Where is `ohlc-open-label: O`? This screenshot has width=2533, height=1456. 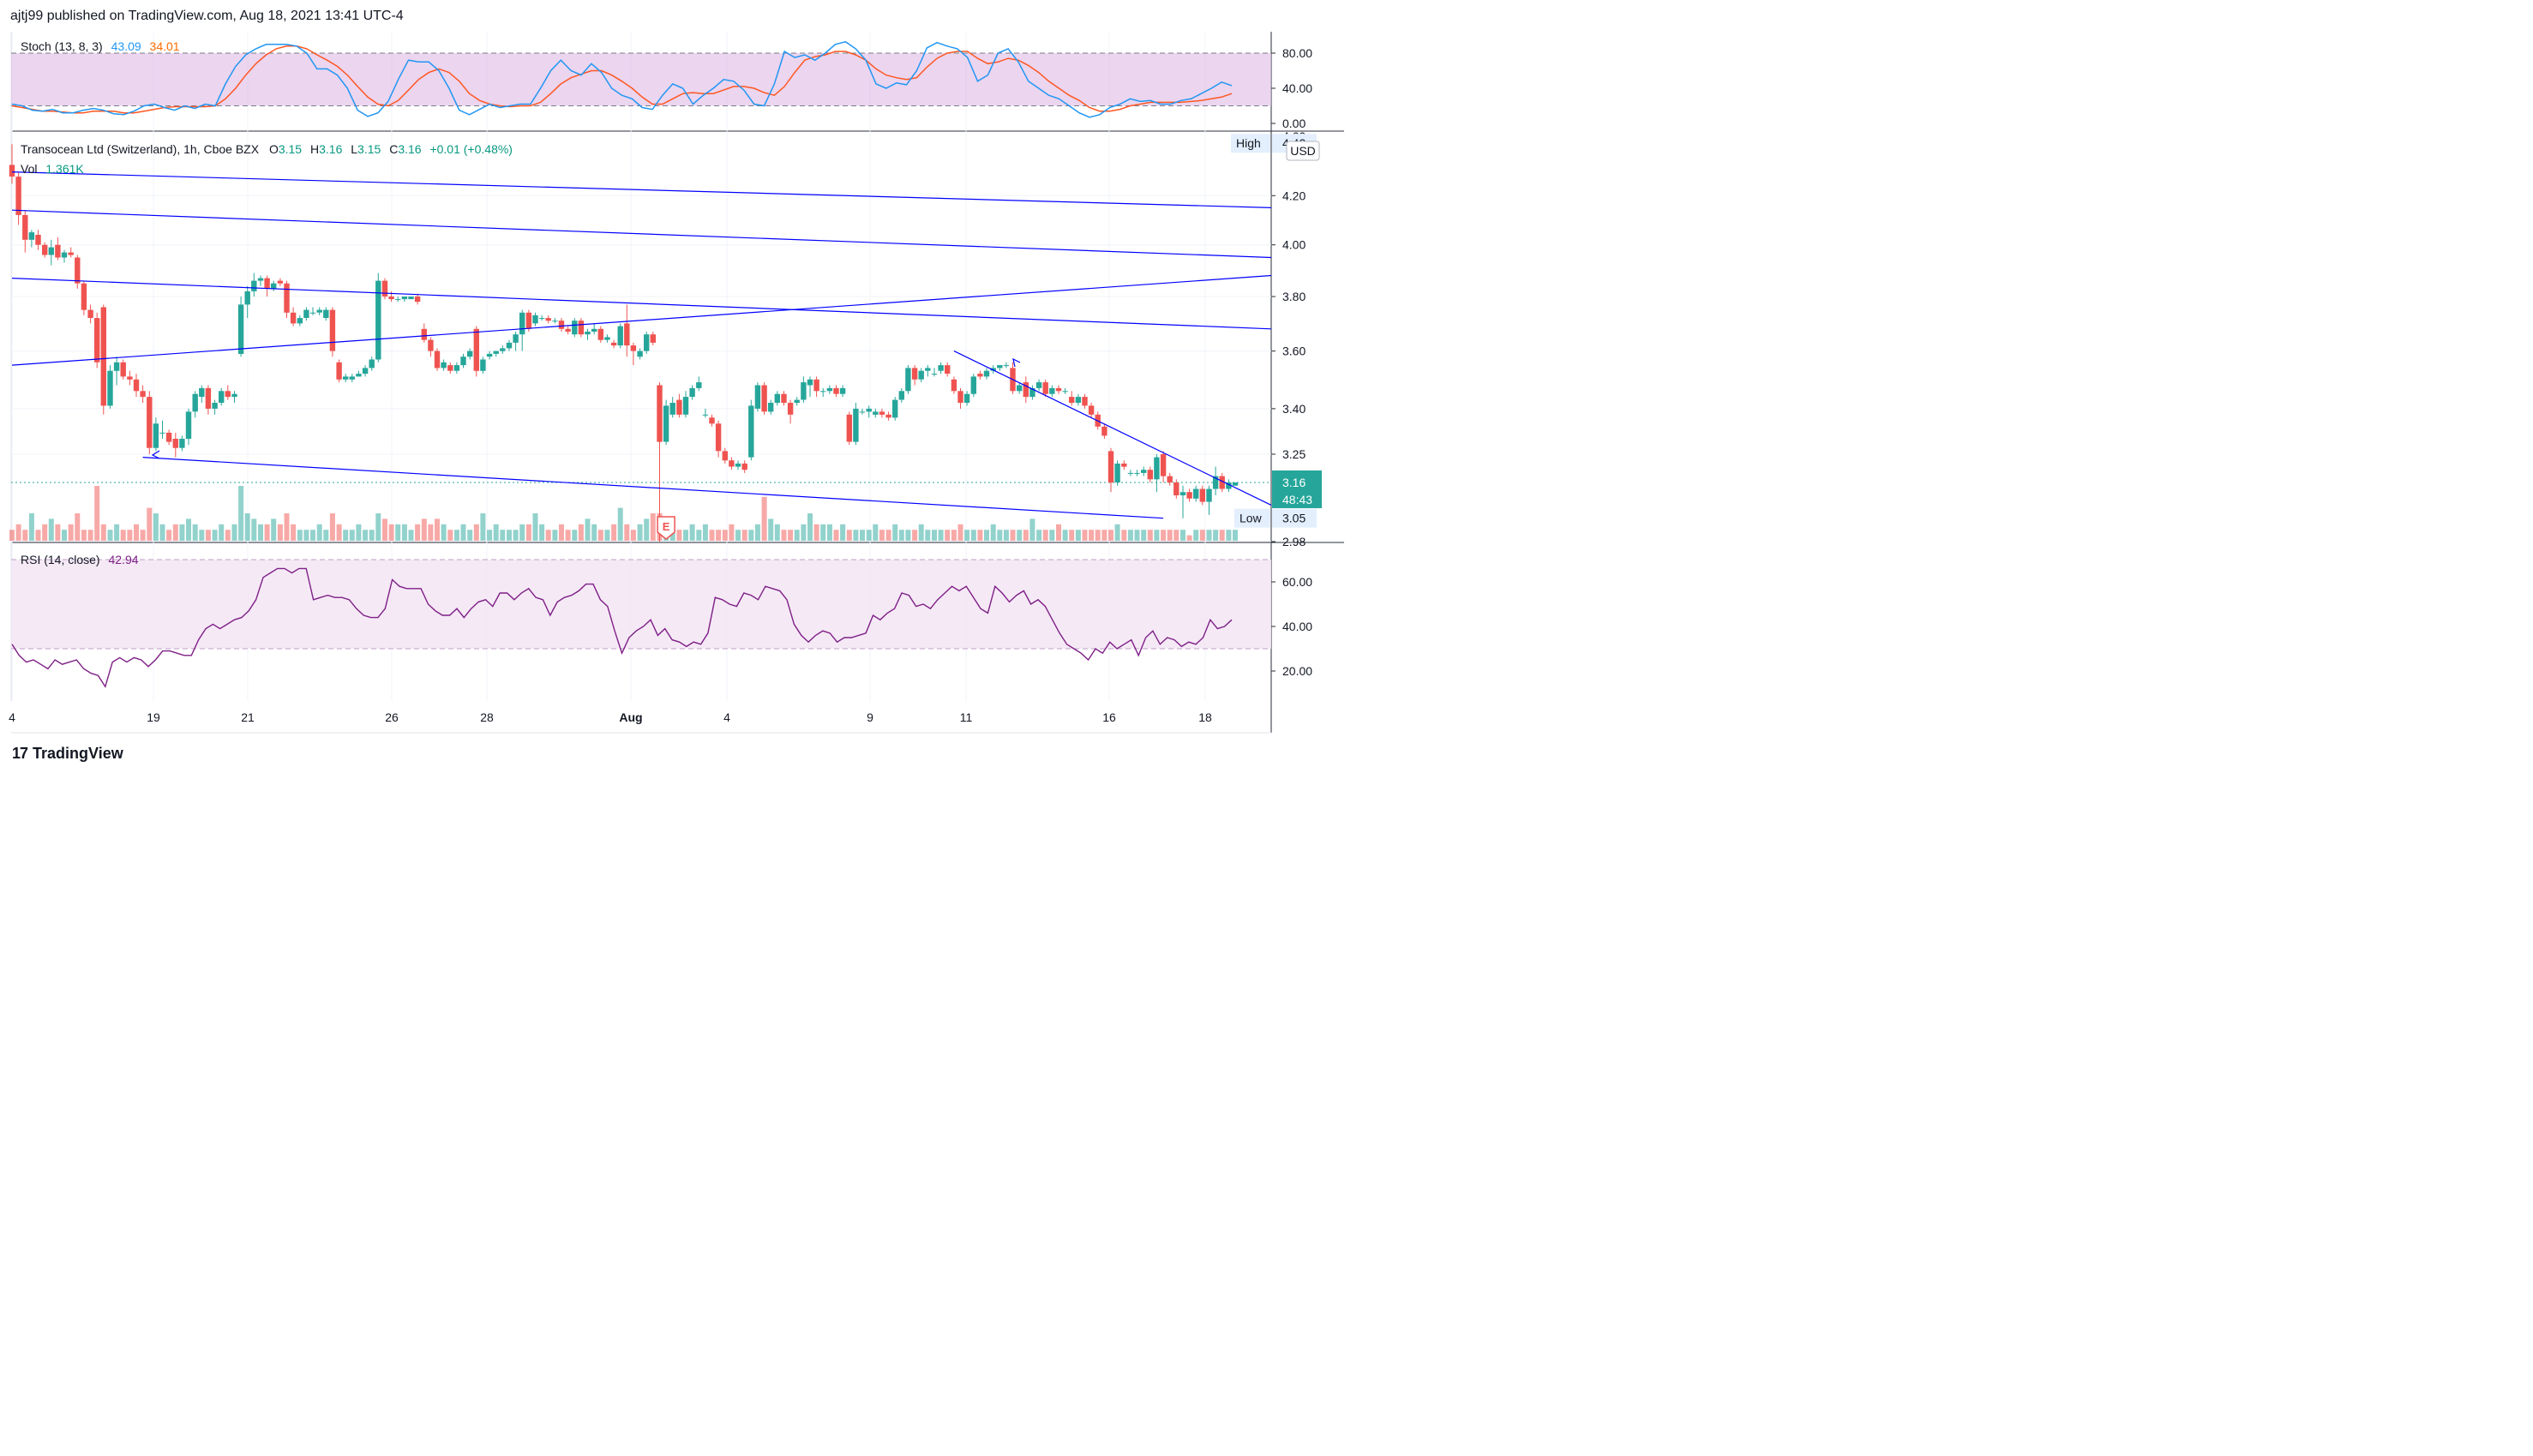 ohlc-open-label: O is located at coordinates (273, 149).